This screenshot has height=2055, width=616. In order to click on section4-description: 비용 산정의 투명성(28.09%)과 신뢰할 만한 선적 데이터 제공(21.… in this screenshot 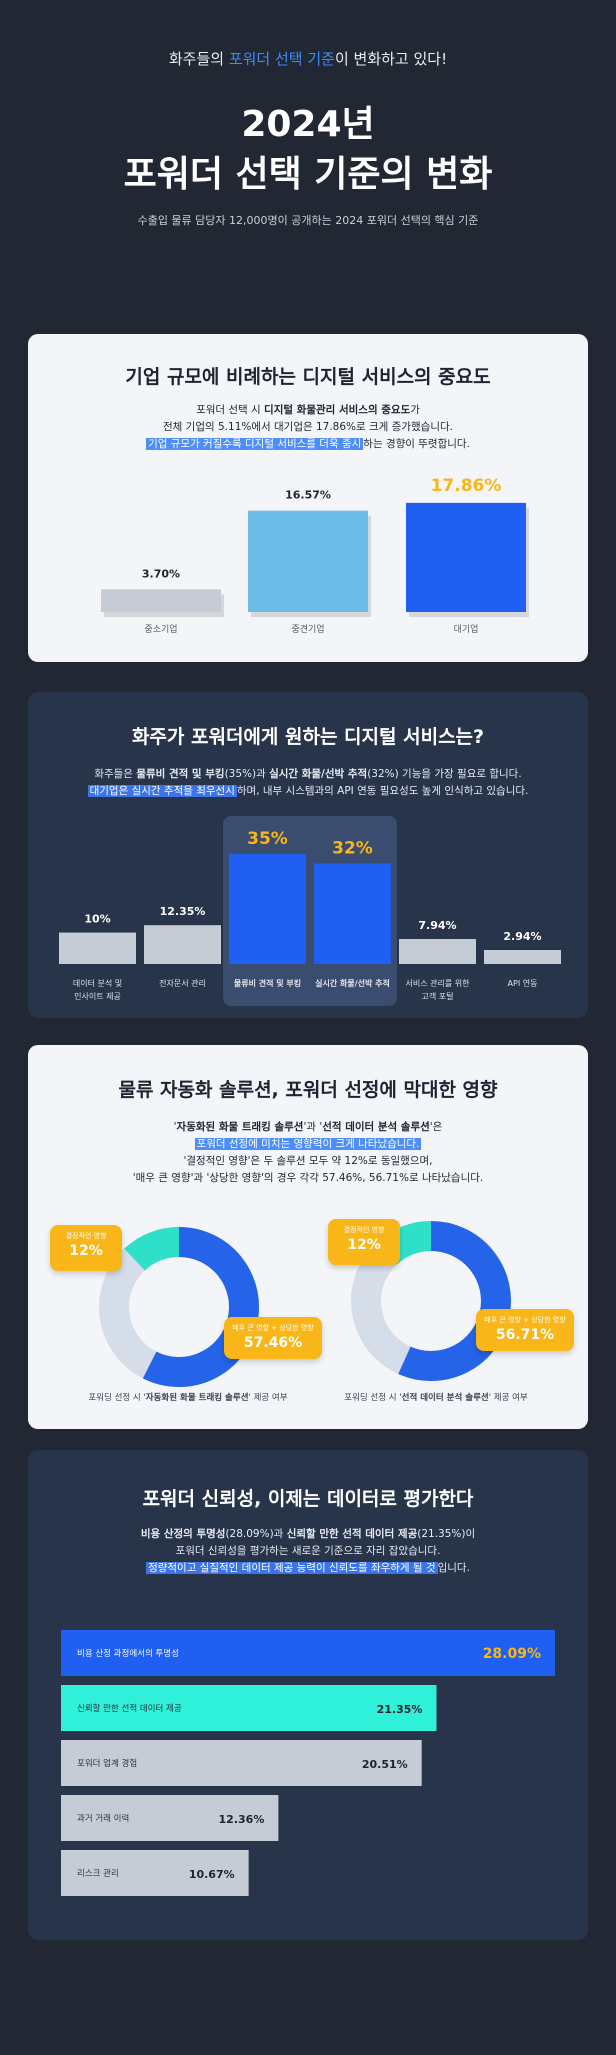, I will do `click(308, 1551)`.